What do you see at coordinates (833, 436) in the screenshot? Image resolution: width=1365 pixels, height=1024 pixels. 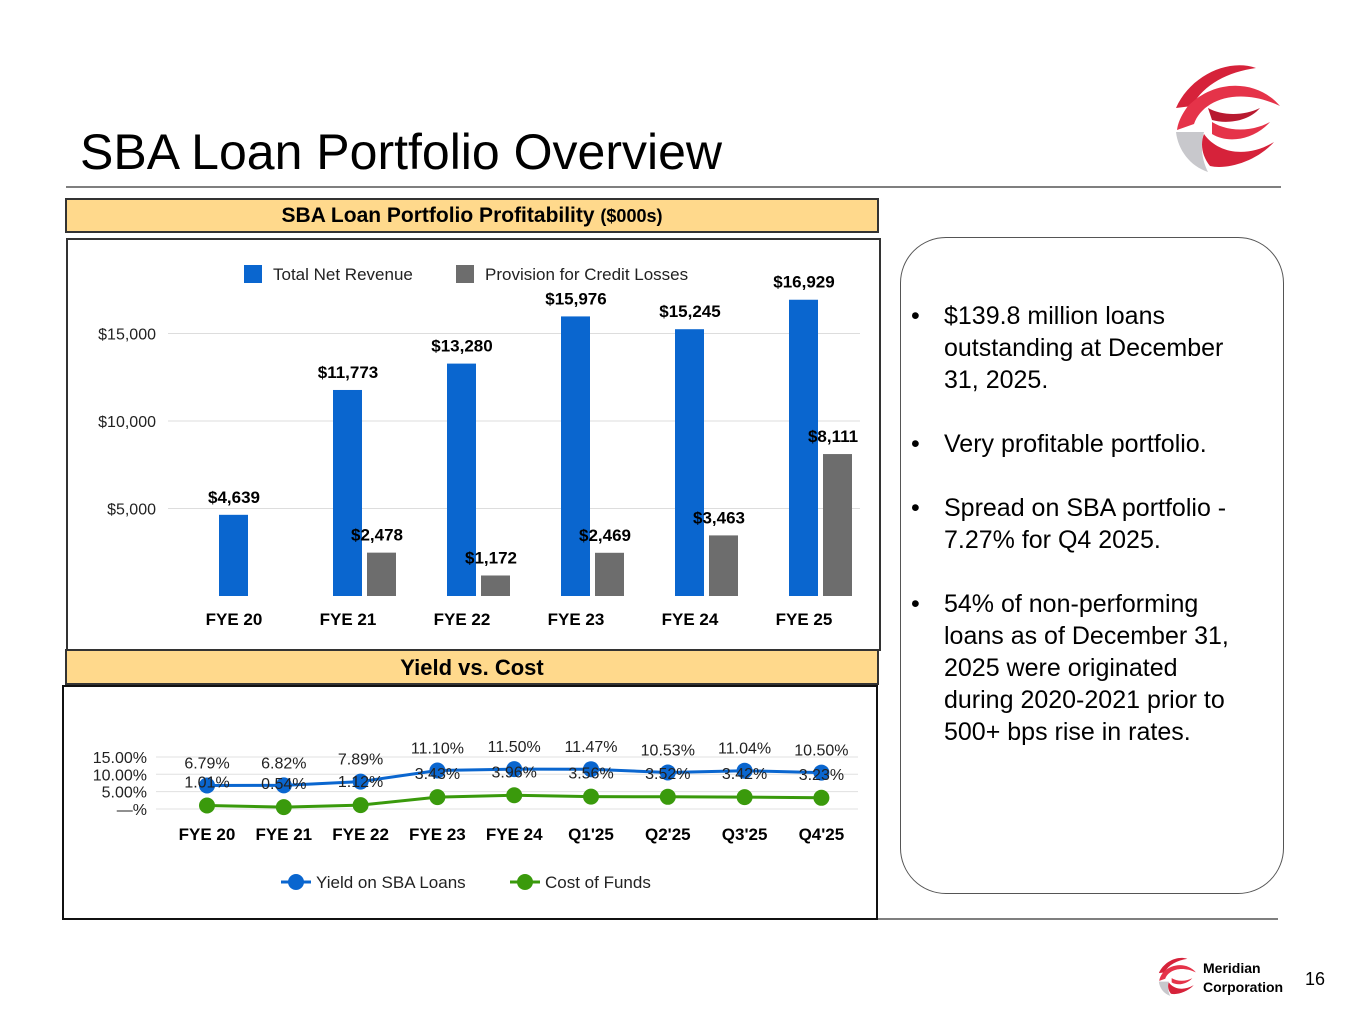 I see `provision-data-label: $8,111` at bounding box center [833, 436].